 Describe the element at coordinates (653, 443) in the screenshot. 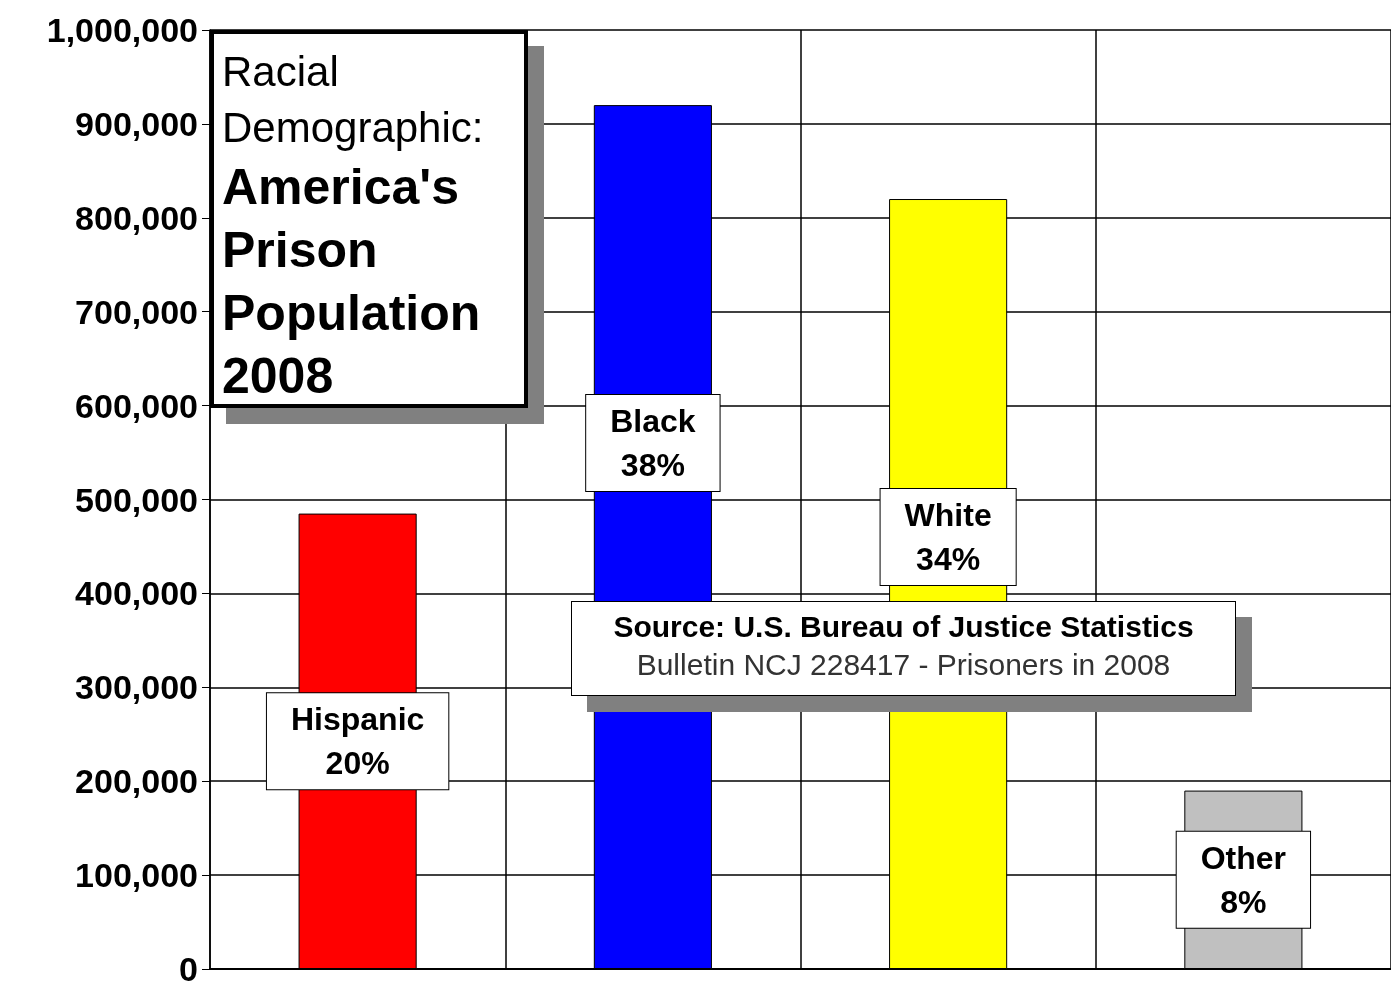

I see `data-label: Black 38%` at that location.